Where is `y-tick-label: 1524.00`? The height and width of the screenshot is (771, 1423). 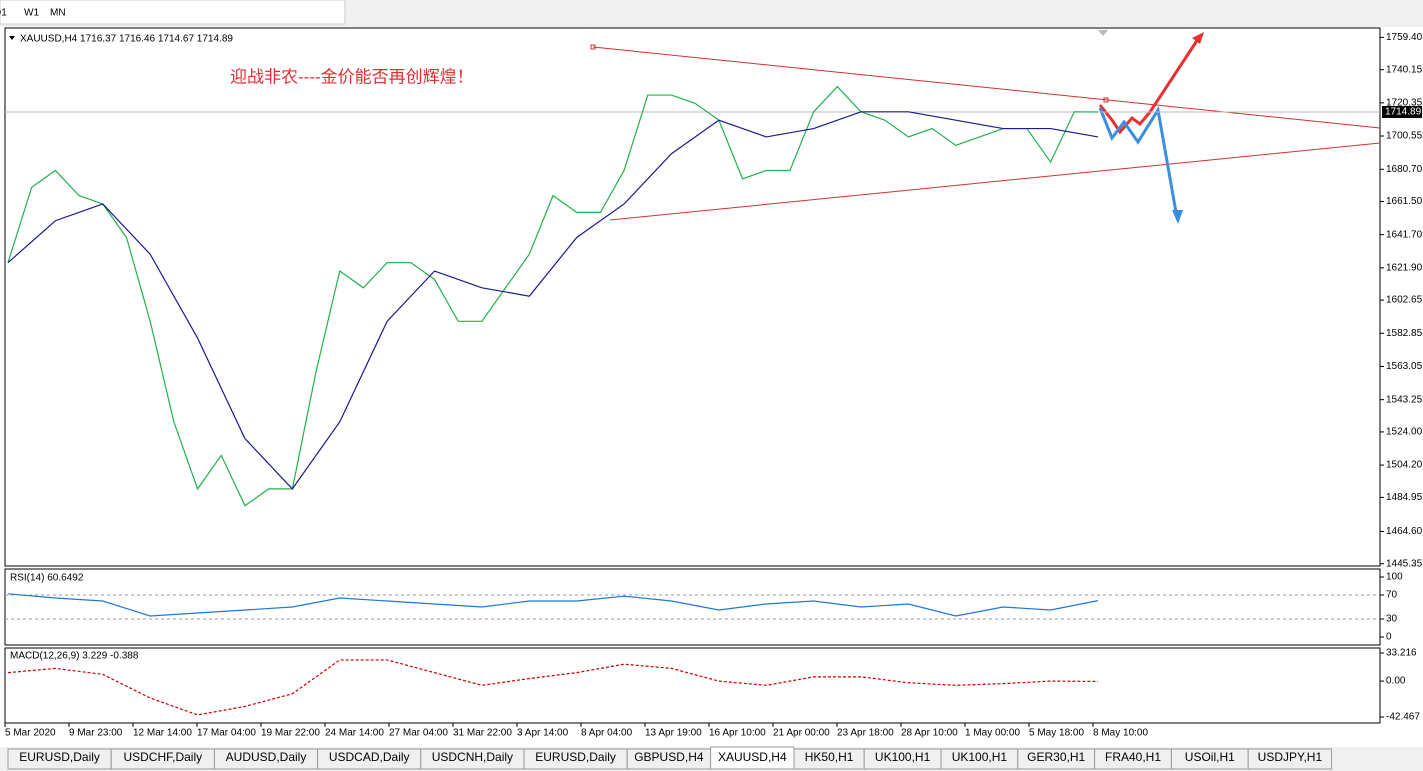
y-tick-label: 1524.00 is located at coordinates (1404, 432).